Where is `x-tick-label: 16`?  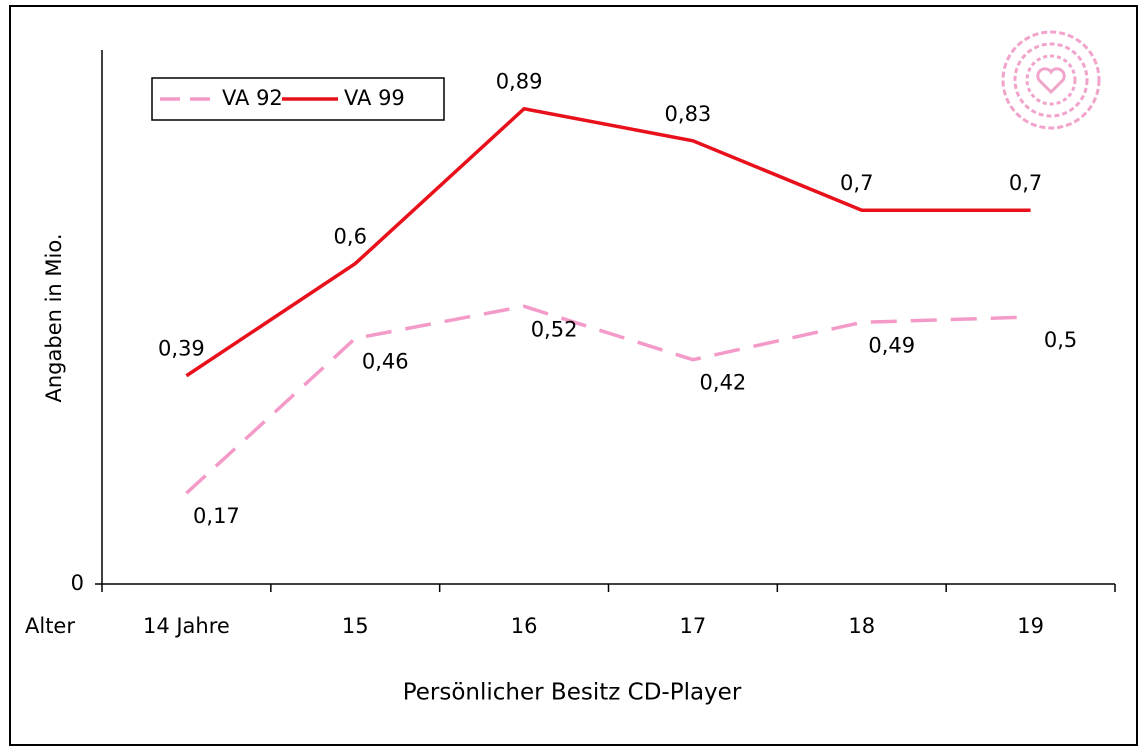 x-tick-label: 16 is located at coordinates (524, 626).